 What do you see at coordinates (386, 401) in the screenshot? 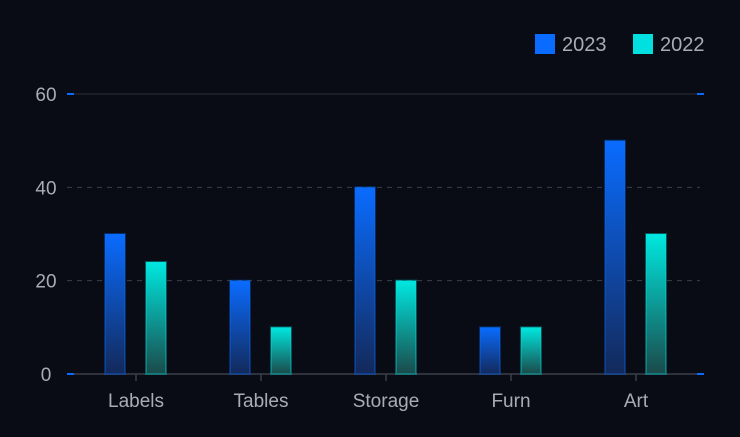
I see `x-tick-label: Storage` at bounding box center [386, 401].